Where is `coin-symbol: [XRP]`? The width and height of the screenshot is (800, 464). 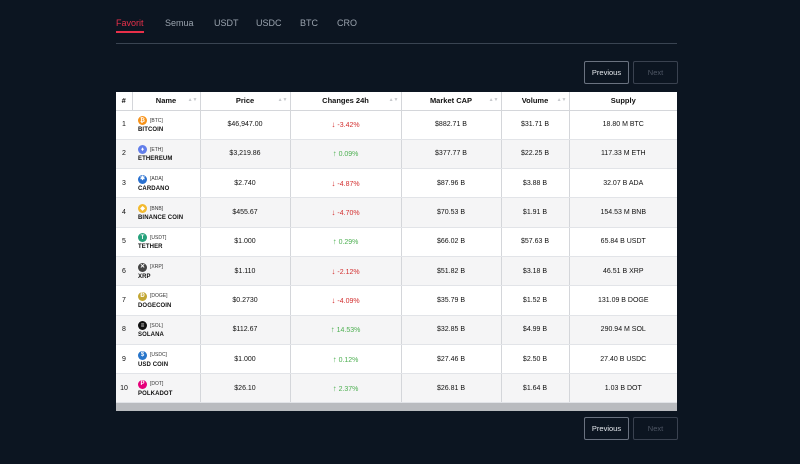
coin-symbol: [XRP] is located at coordinates (157, 267).